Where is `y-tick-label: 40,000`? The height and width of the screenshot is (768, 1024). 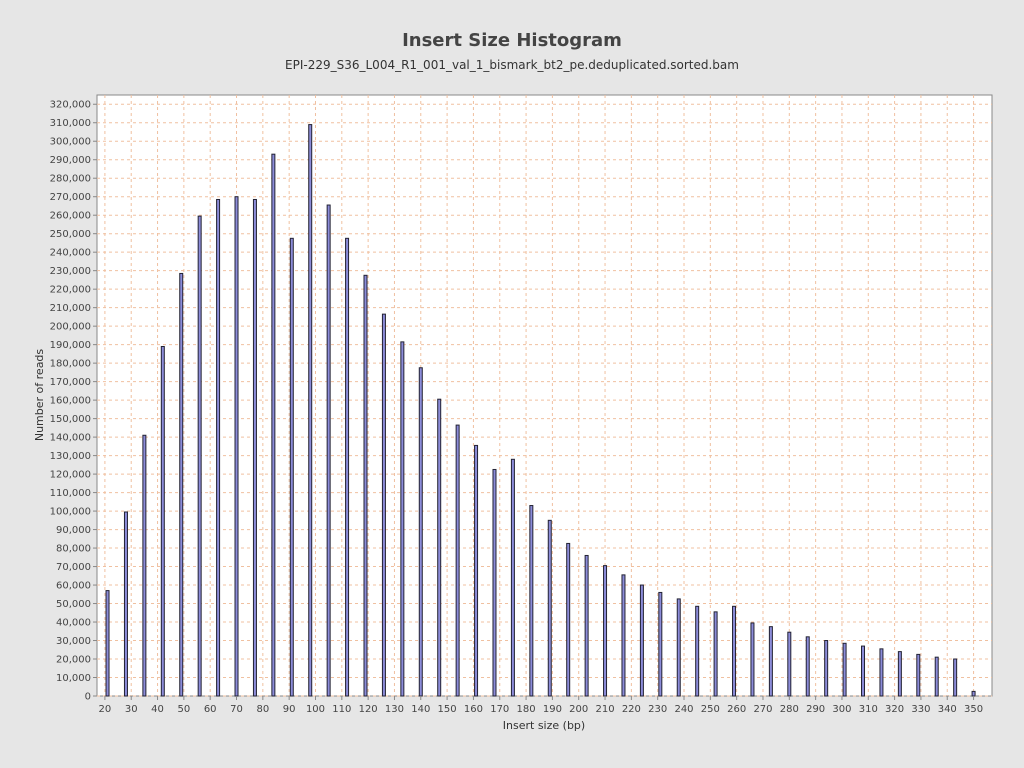 y-tick-label: 40,000 is located at coordinates (73, 623).